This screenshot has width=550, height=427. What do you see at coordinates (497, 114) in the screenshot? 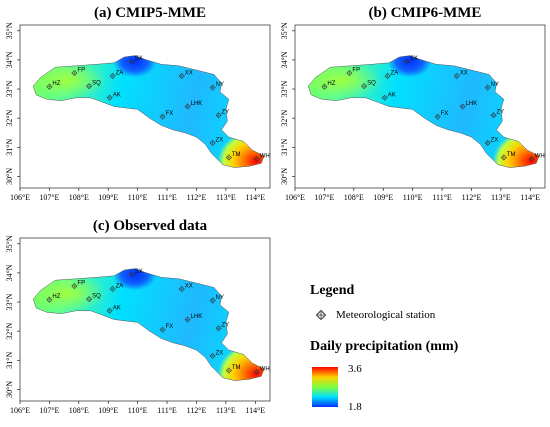
I see `station-marker: ZY` at bounding box center [497, 114].